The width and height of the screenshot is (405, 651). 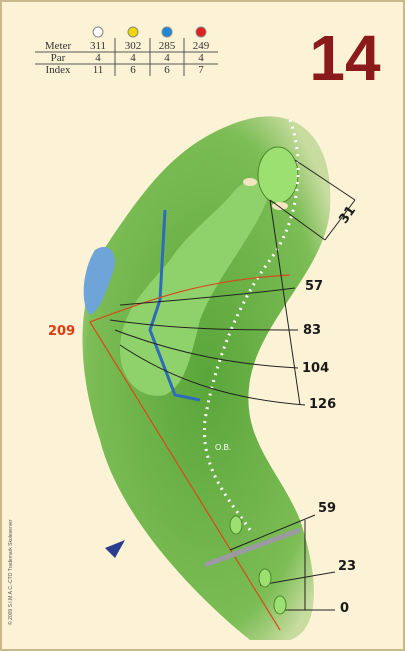 What do you see at coordinates (312, 330) in the screenshot?
I see `distance-label: 83` at bounding box center [312, 330].